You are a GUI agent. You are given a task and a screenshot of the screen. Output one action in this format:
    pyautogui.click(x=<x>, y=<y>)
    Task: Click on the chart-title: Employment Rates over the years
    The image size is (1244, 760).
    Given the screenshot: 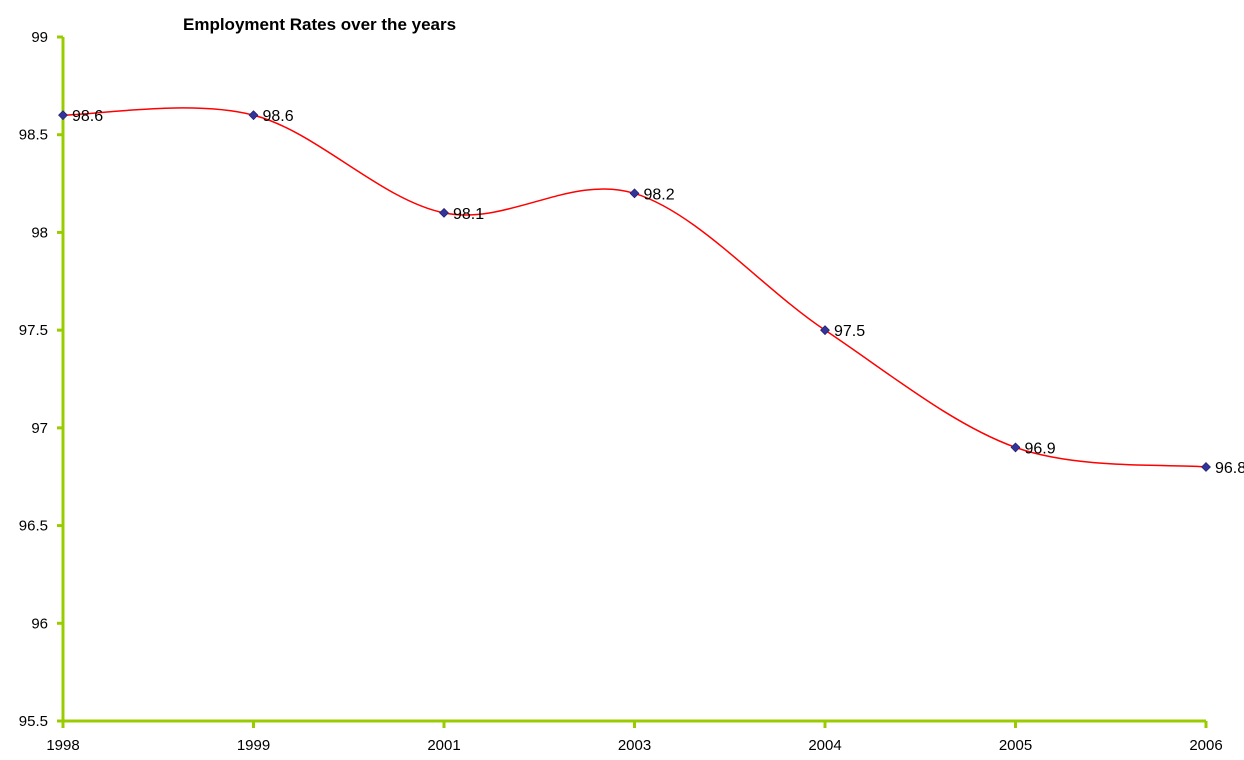 What is the action you would take?
    pyautogui.click(x=320, y=24)
    